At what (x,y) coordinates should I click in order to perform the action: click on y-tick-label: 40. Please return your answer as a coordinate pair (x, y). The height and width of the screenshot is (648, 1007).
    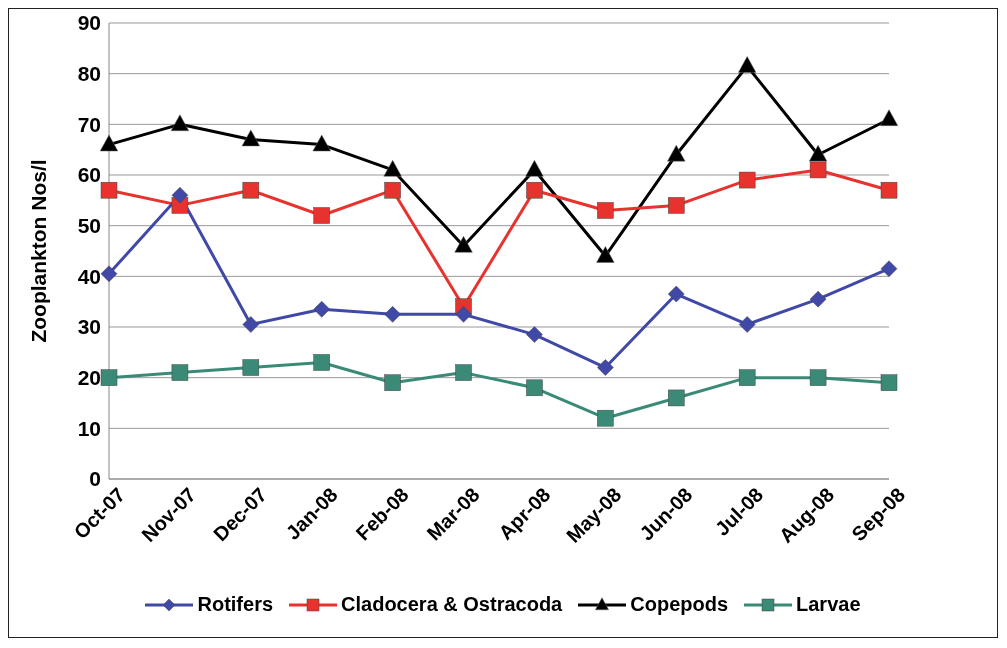
    Looking at the image, I should click on (89, 276).